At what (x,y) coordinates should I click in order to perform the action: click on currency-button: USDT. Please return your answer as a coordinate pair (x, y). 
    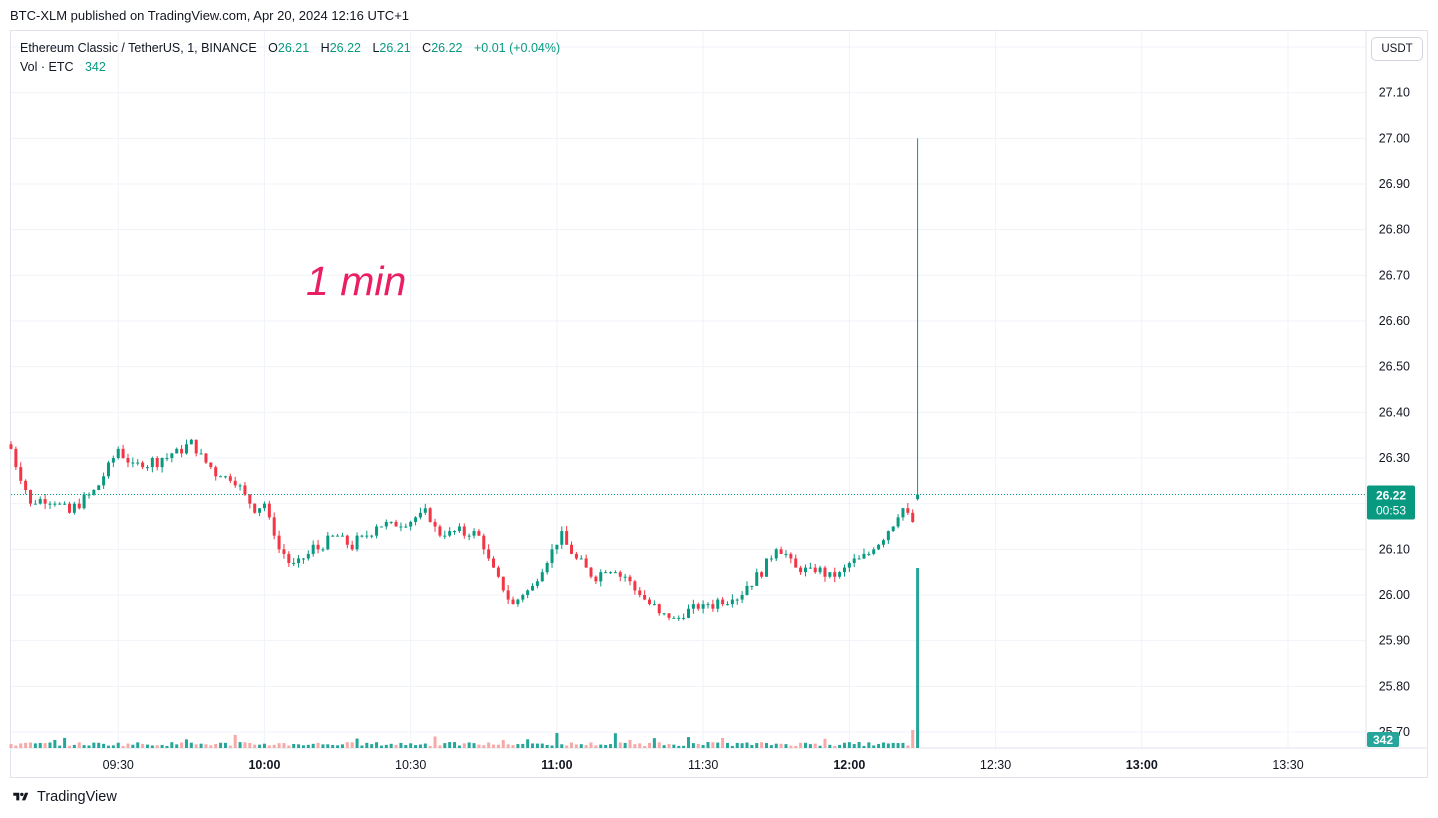
    Looking at the image, I should click on (1397, 49).